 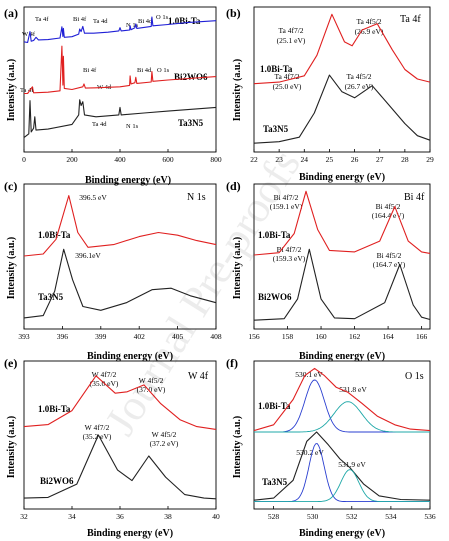 What do you see at coordinates (140, 336) in the screenshot?
I see `x-tick-label-3-3: 402` at bounding box center [140, 336].